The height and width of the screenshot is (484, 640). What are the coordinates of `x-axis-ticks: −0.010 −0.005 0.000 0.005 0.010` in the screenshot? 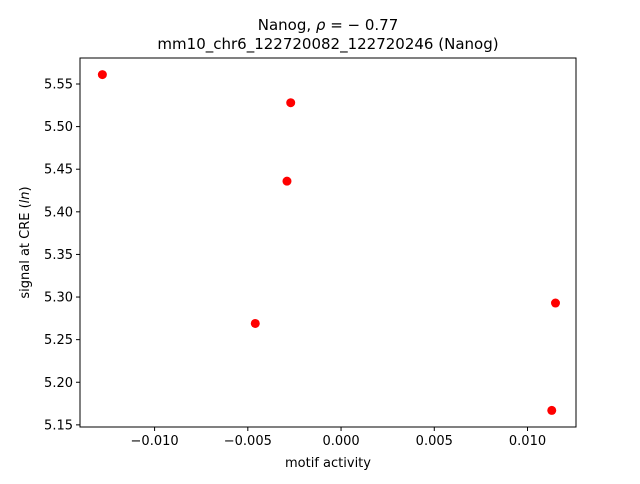 It's located at (338, 438).